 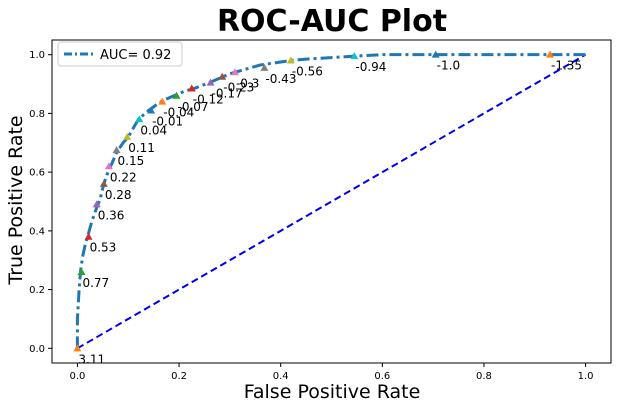 I want to click on x-axis-label: False Positive Rate, so click(x=332, y=392).